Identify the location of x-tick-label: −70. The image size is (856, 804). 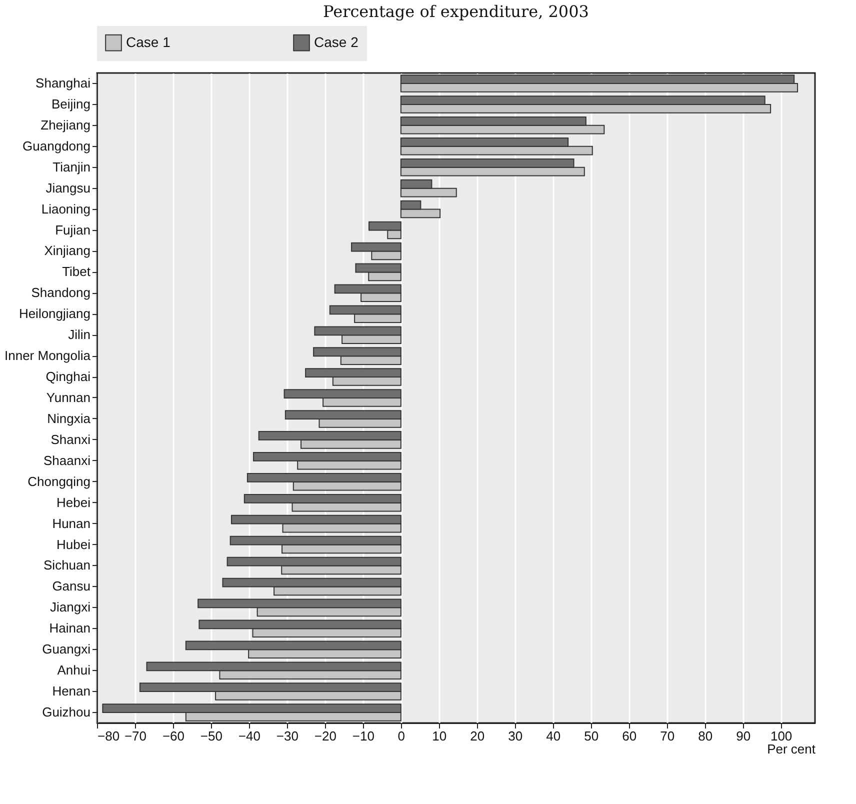
(135, 736).